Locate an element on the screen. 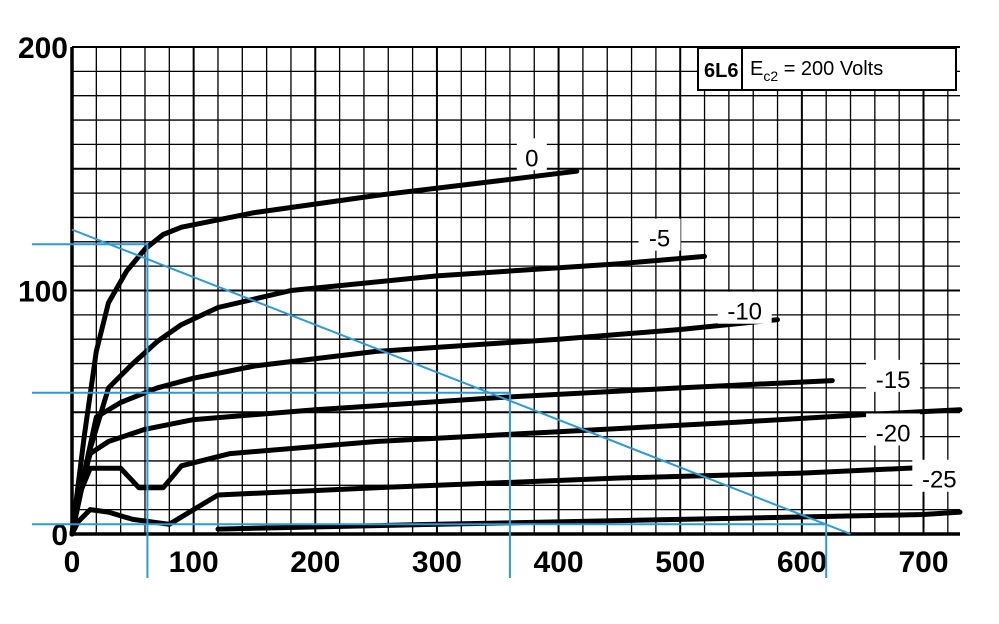 This screenshot has height=624, width=999. curve-label: -25 is located at coordinates (939, 480).